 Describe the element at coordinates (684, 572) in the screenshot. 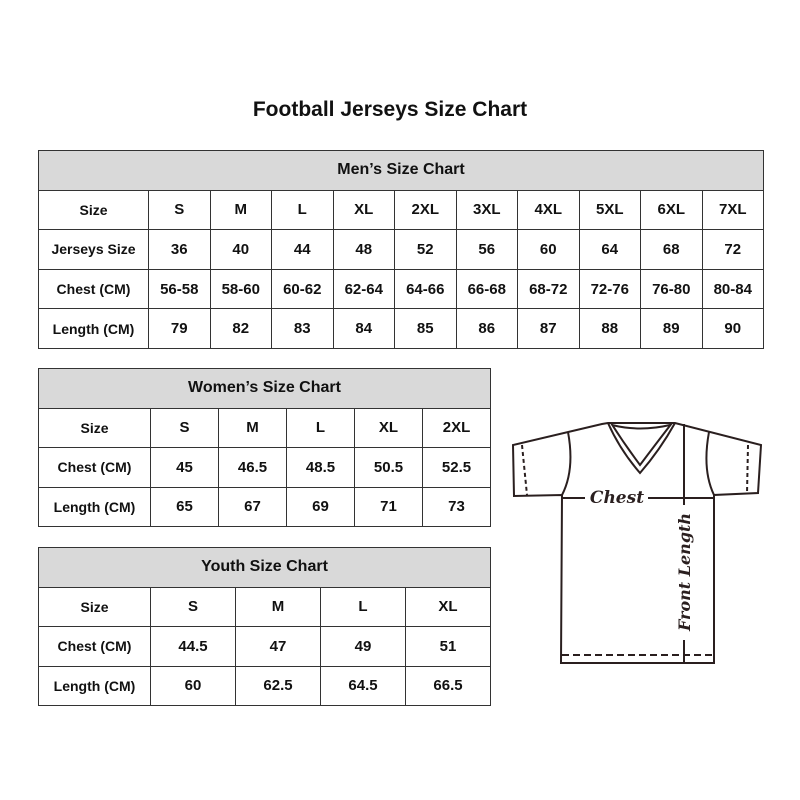

I see `front-length-label: Front Length` at that location.